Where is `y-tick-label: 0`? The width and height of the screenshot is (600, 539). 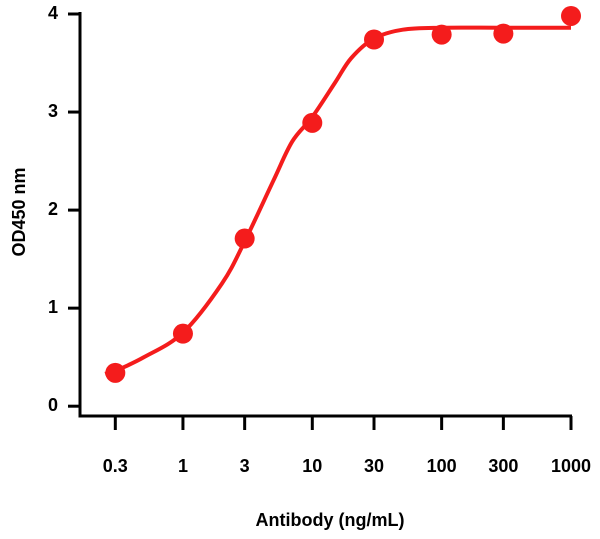 y-tick-label: 0 is located at coordinates (53, 405).